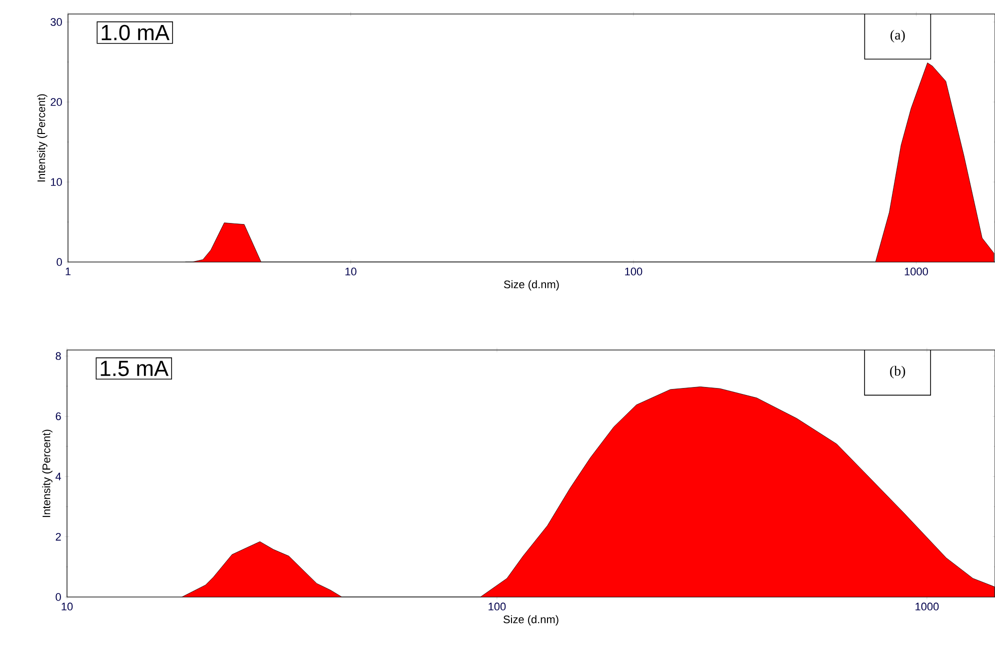  Describe the element at coordinates (58, 536) in the screenshot. I see `y-tick-label: 2` at that location.